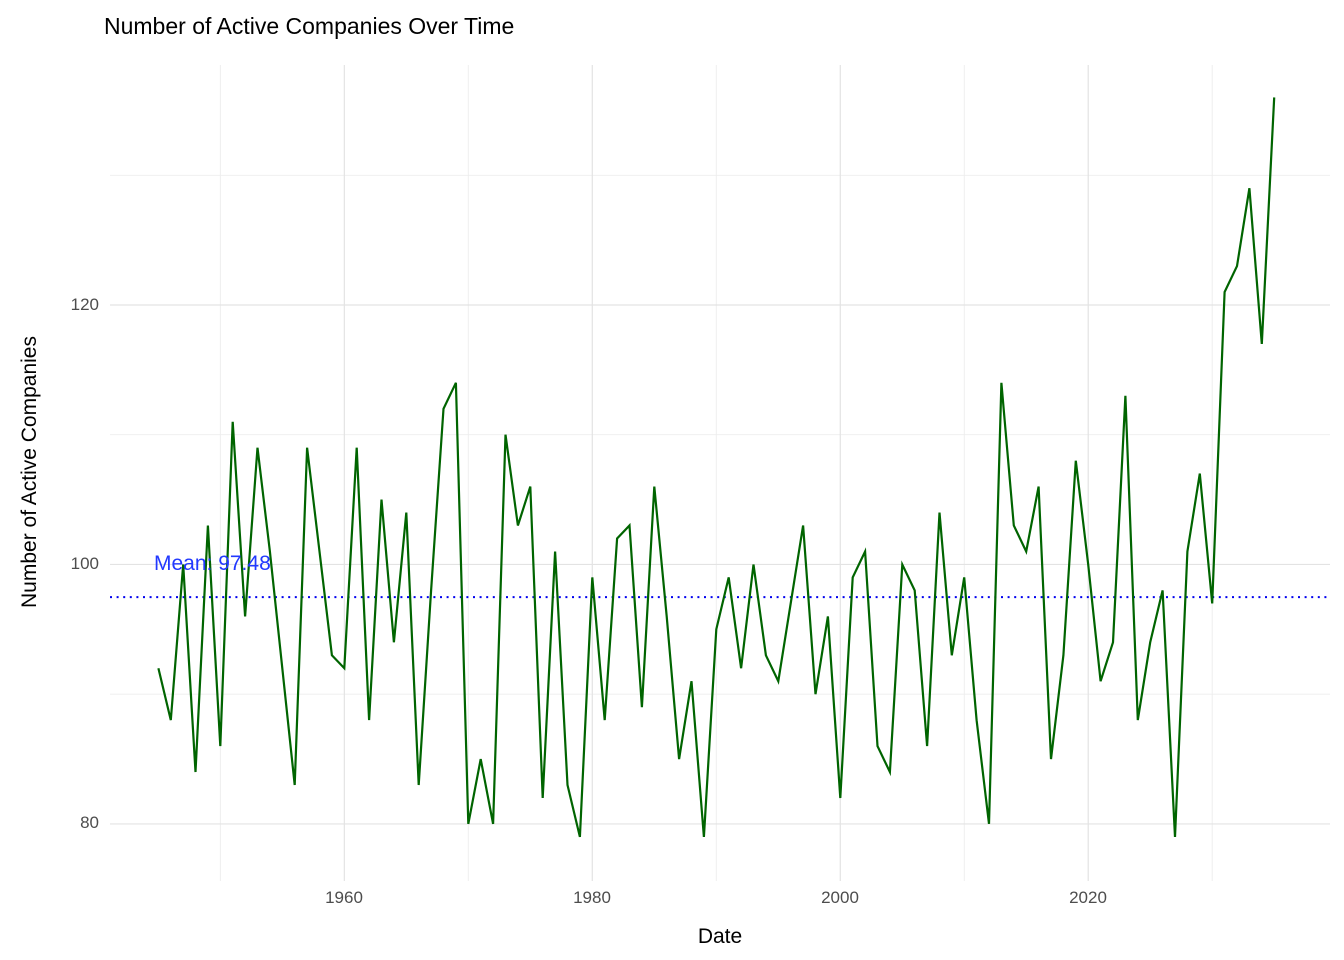 The width and height of the screenshot is (1344, 960). Describe the element at coordinates (29, 472) in the screenshot. I see `y-axis-title: Number of Active Companies` at that location.